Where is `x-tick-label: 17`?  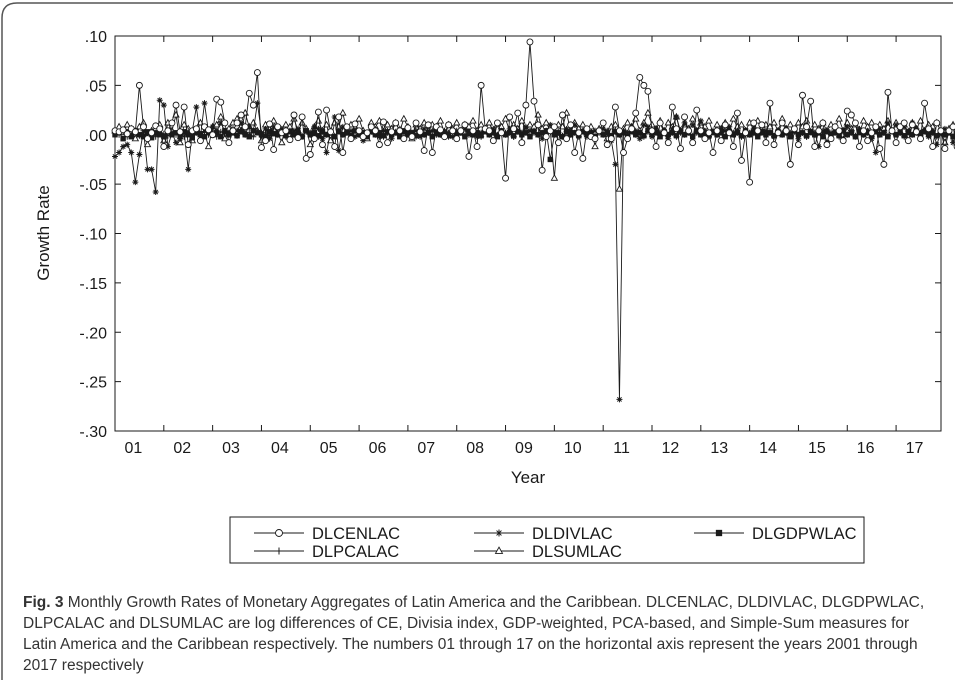
x-tick-label: 17 is located at coordinates (915, 448).